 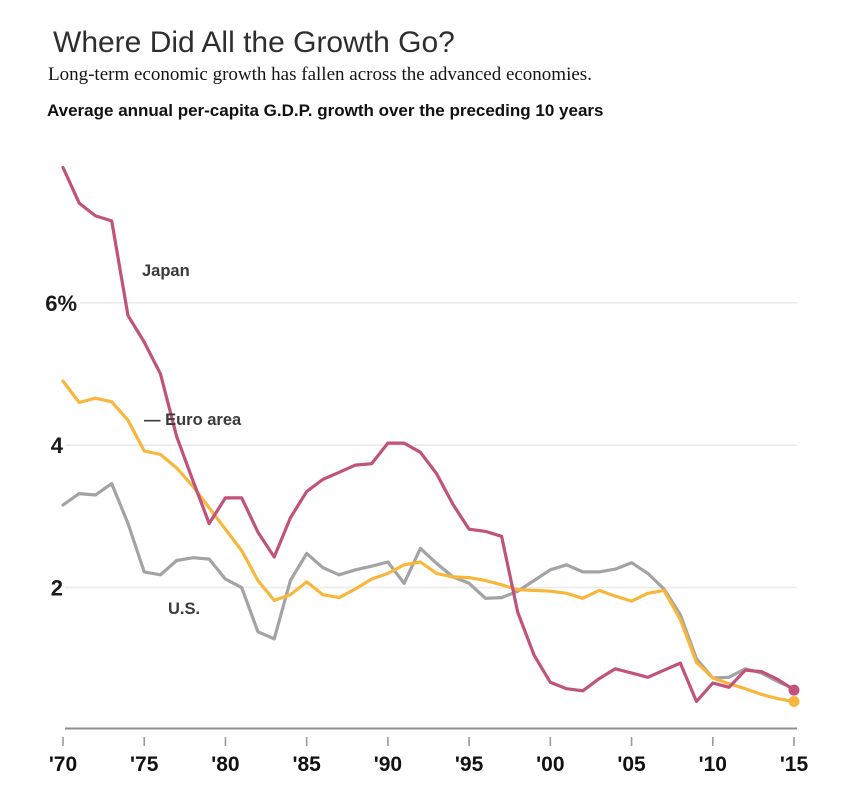 I want to click on x-tick-label: '70, so click(x=63, y=764).